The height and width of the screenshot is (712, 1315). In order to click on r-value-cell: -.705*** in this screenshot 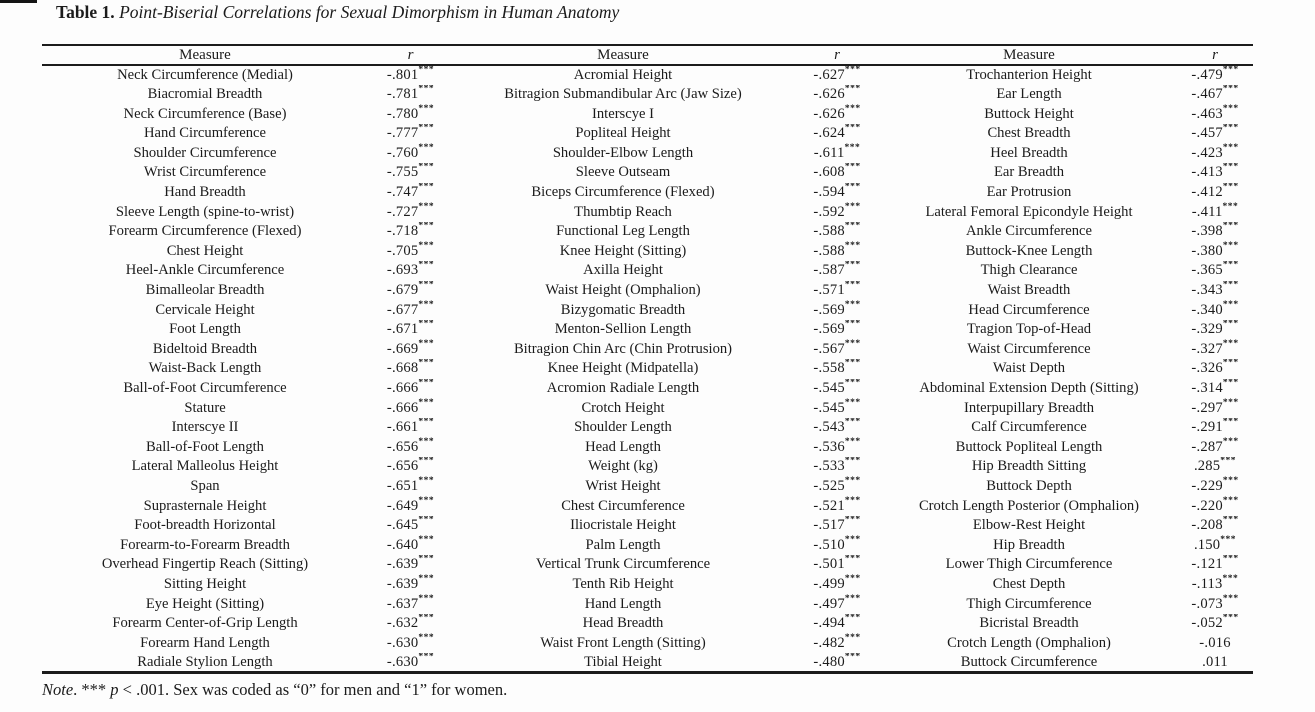, I will do `click(410, 251)`.